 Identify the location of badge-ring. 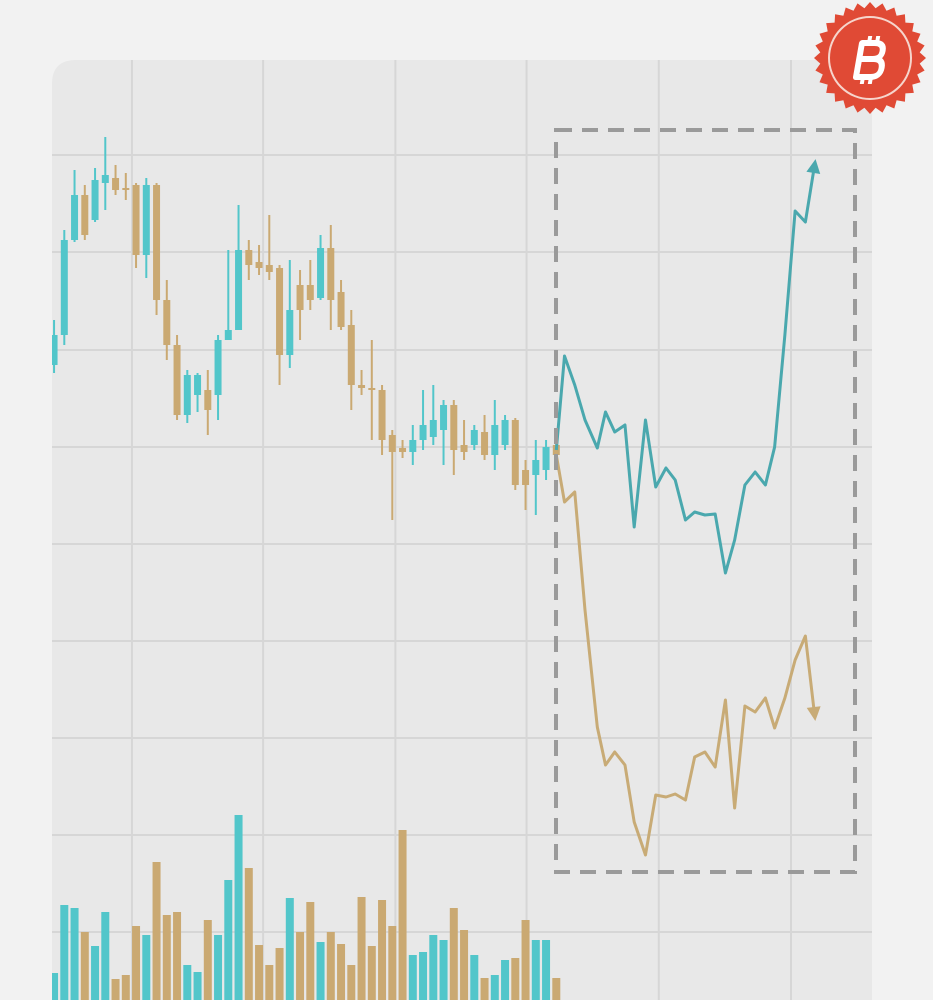
(870, 58).